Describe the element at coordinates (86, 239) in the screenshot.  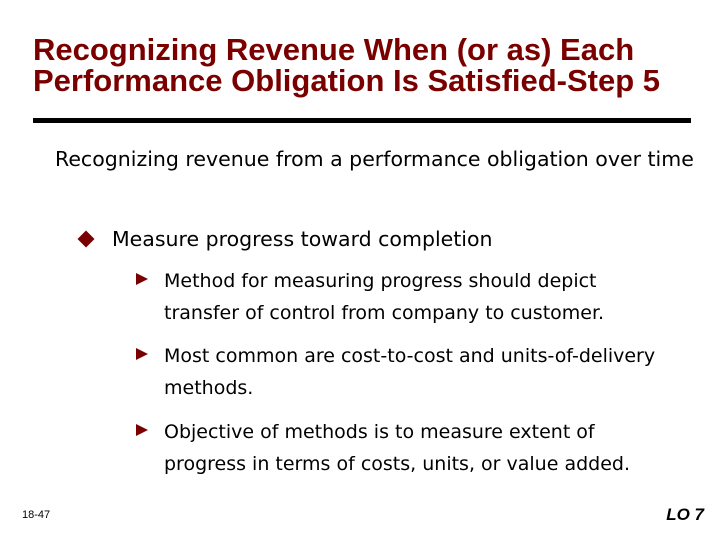
I see `diamond-icon` at that location.